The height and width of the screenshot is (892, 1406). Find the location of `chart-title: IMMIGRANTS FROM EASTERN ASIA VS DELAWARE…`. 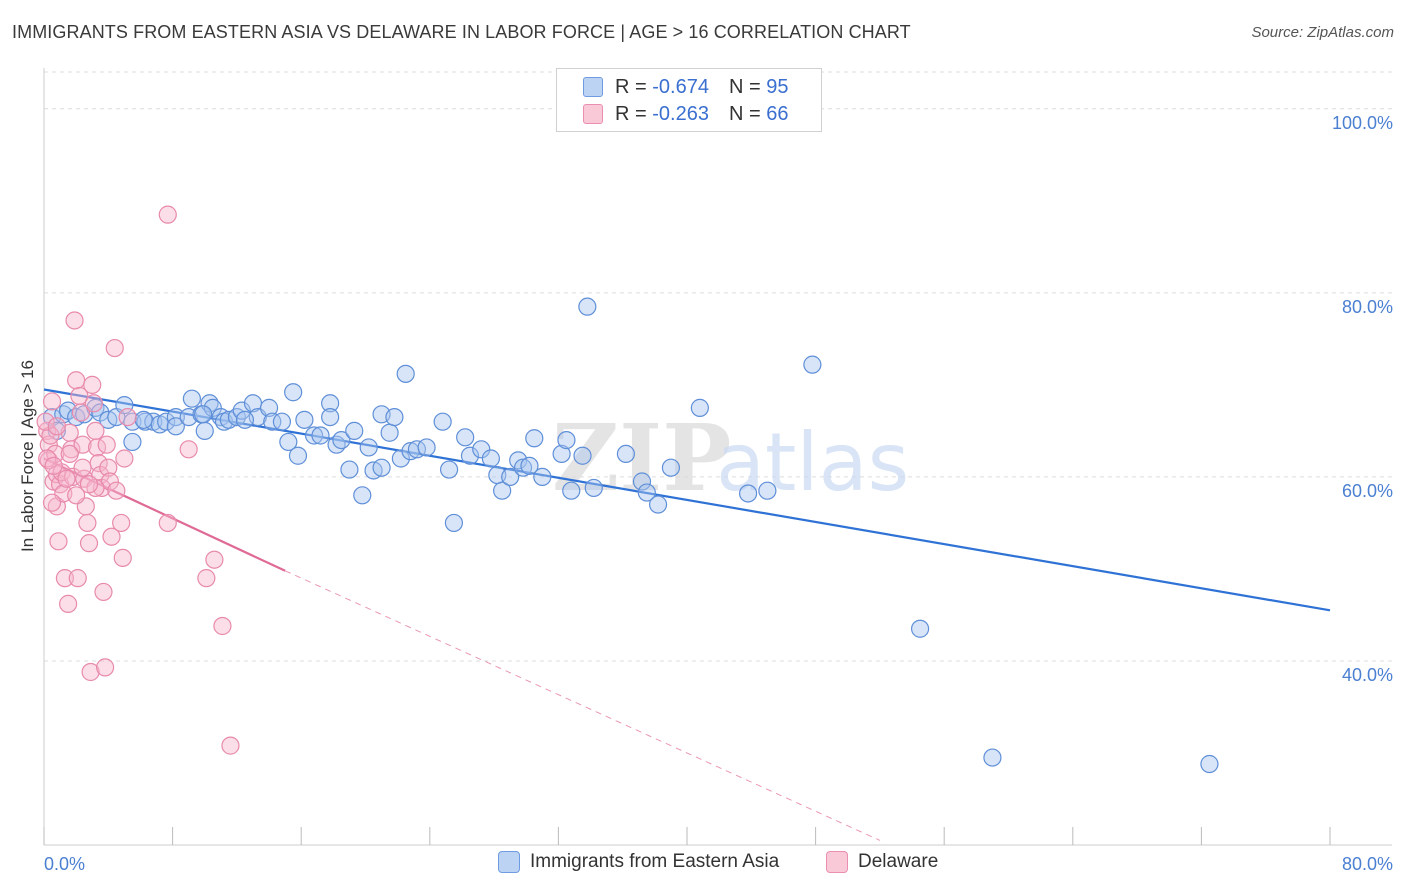

chart-title: IMMIGRANTS FROM EASTERN ASIA VS DELAWARE… is located at coordinates (461, 32).